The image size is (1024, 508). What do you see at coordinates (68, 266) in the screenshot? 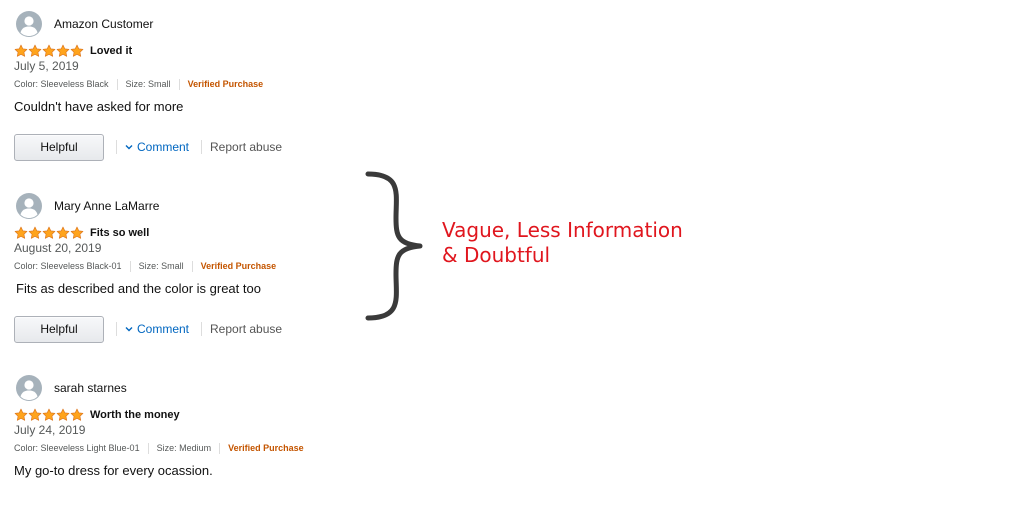
I see `product-color: Color: Sleeveless Black-01` at bounding box center [68, 266].